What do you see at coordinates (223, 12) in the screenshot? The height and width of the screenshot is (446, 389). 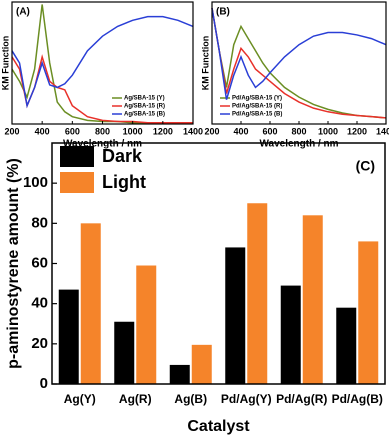 I see `panel-label: (B)` at bounding box center [223, 12].